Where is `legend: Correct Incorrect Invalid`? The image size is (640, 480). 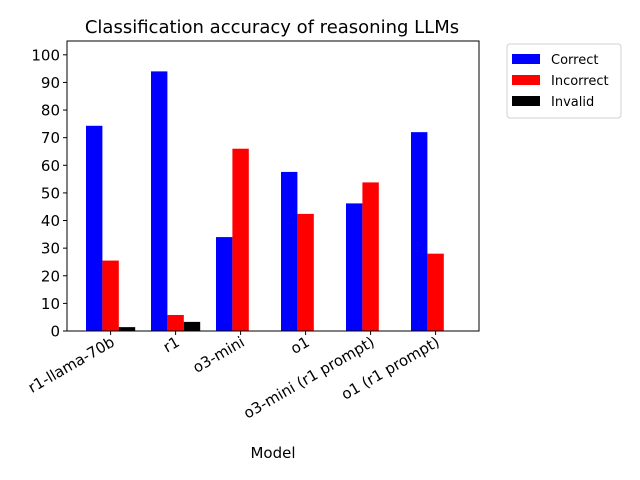 legend: Correct Incorrect Invalid is located at coordinates (564, 81).